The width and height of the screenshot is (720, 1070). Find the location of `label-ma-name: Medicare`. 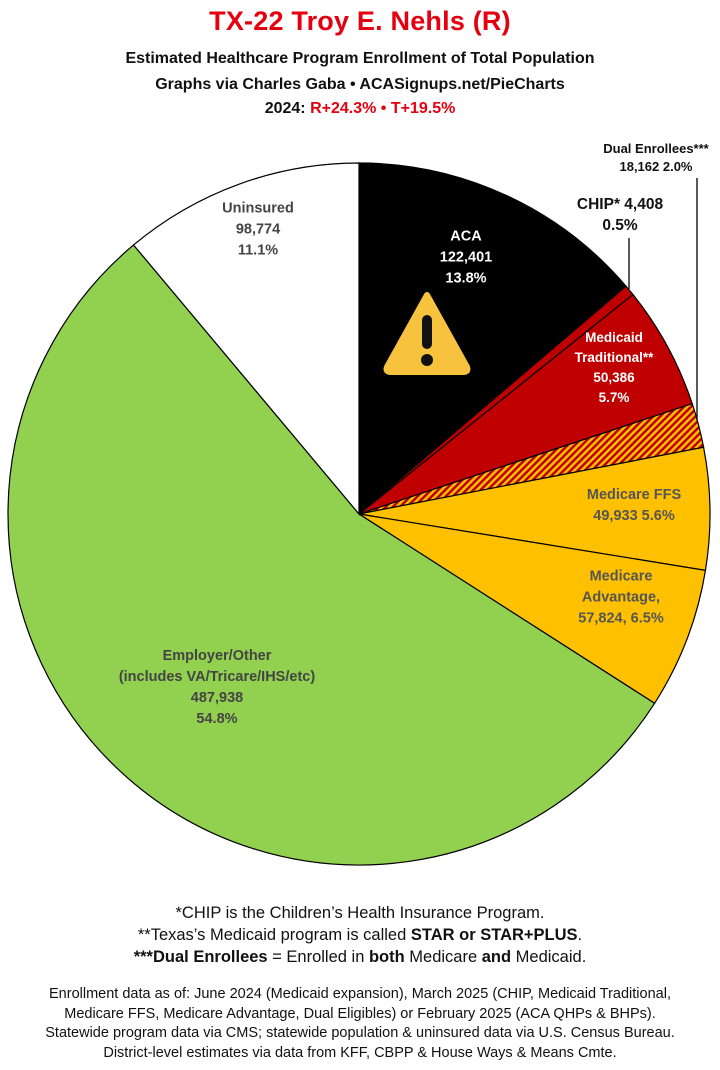

label-ma-name: Medicare is located at coordinates (621, 576).